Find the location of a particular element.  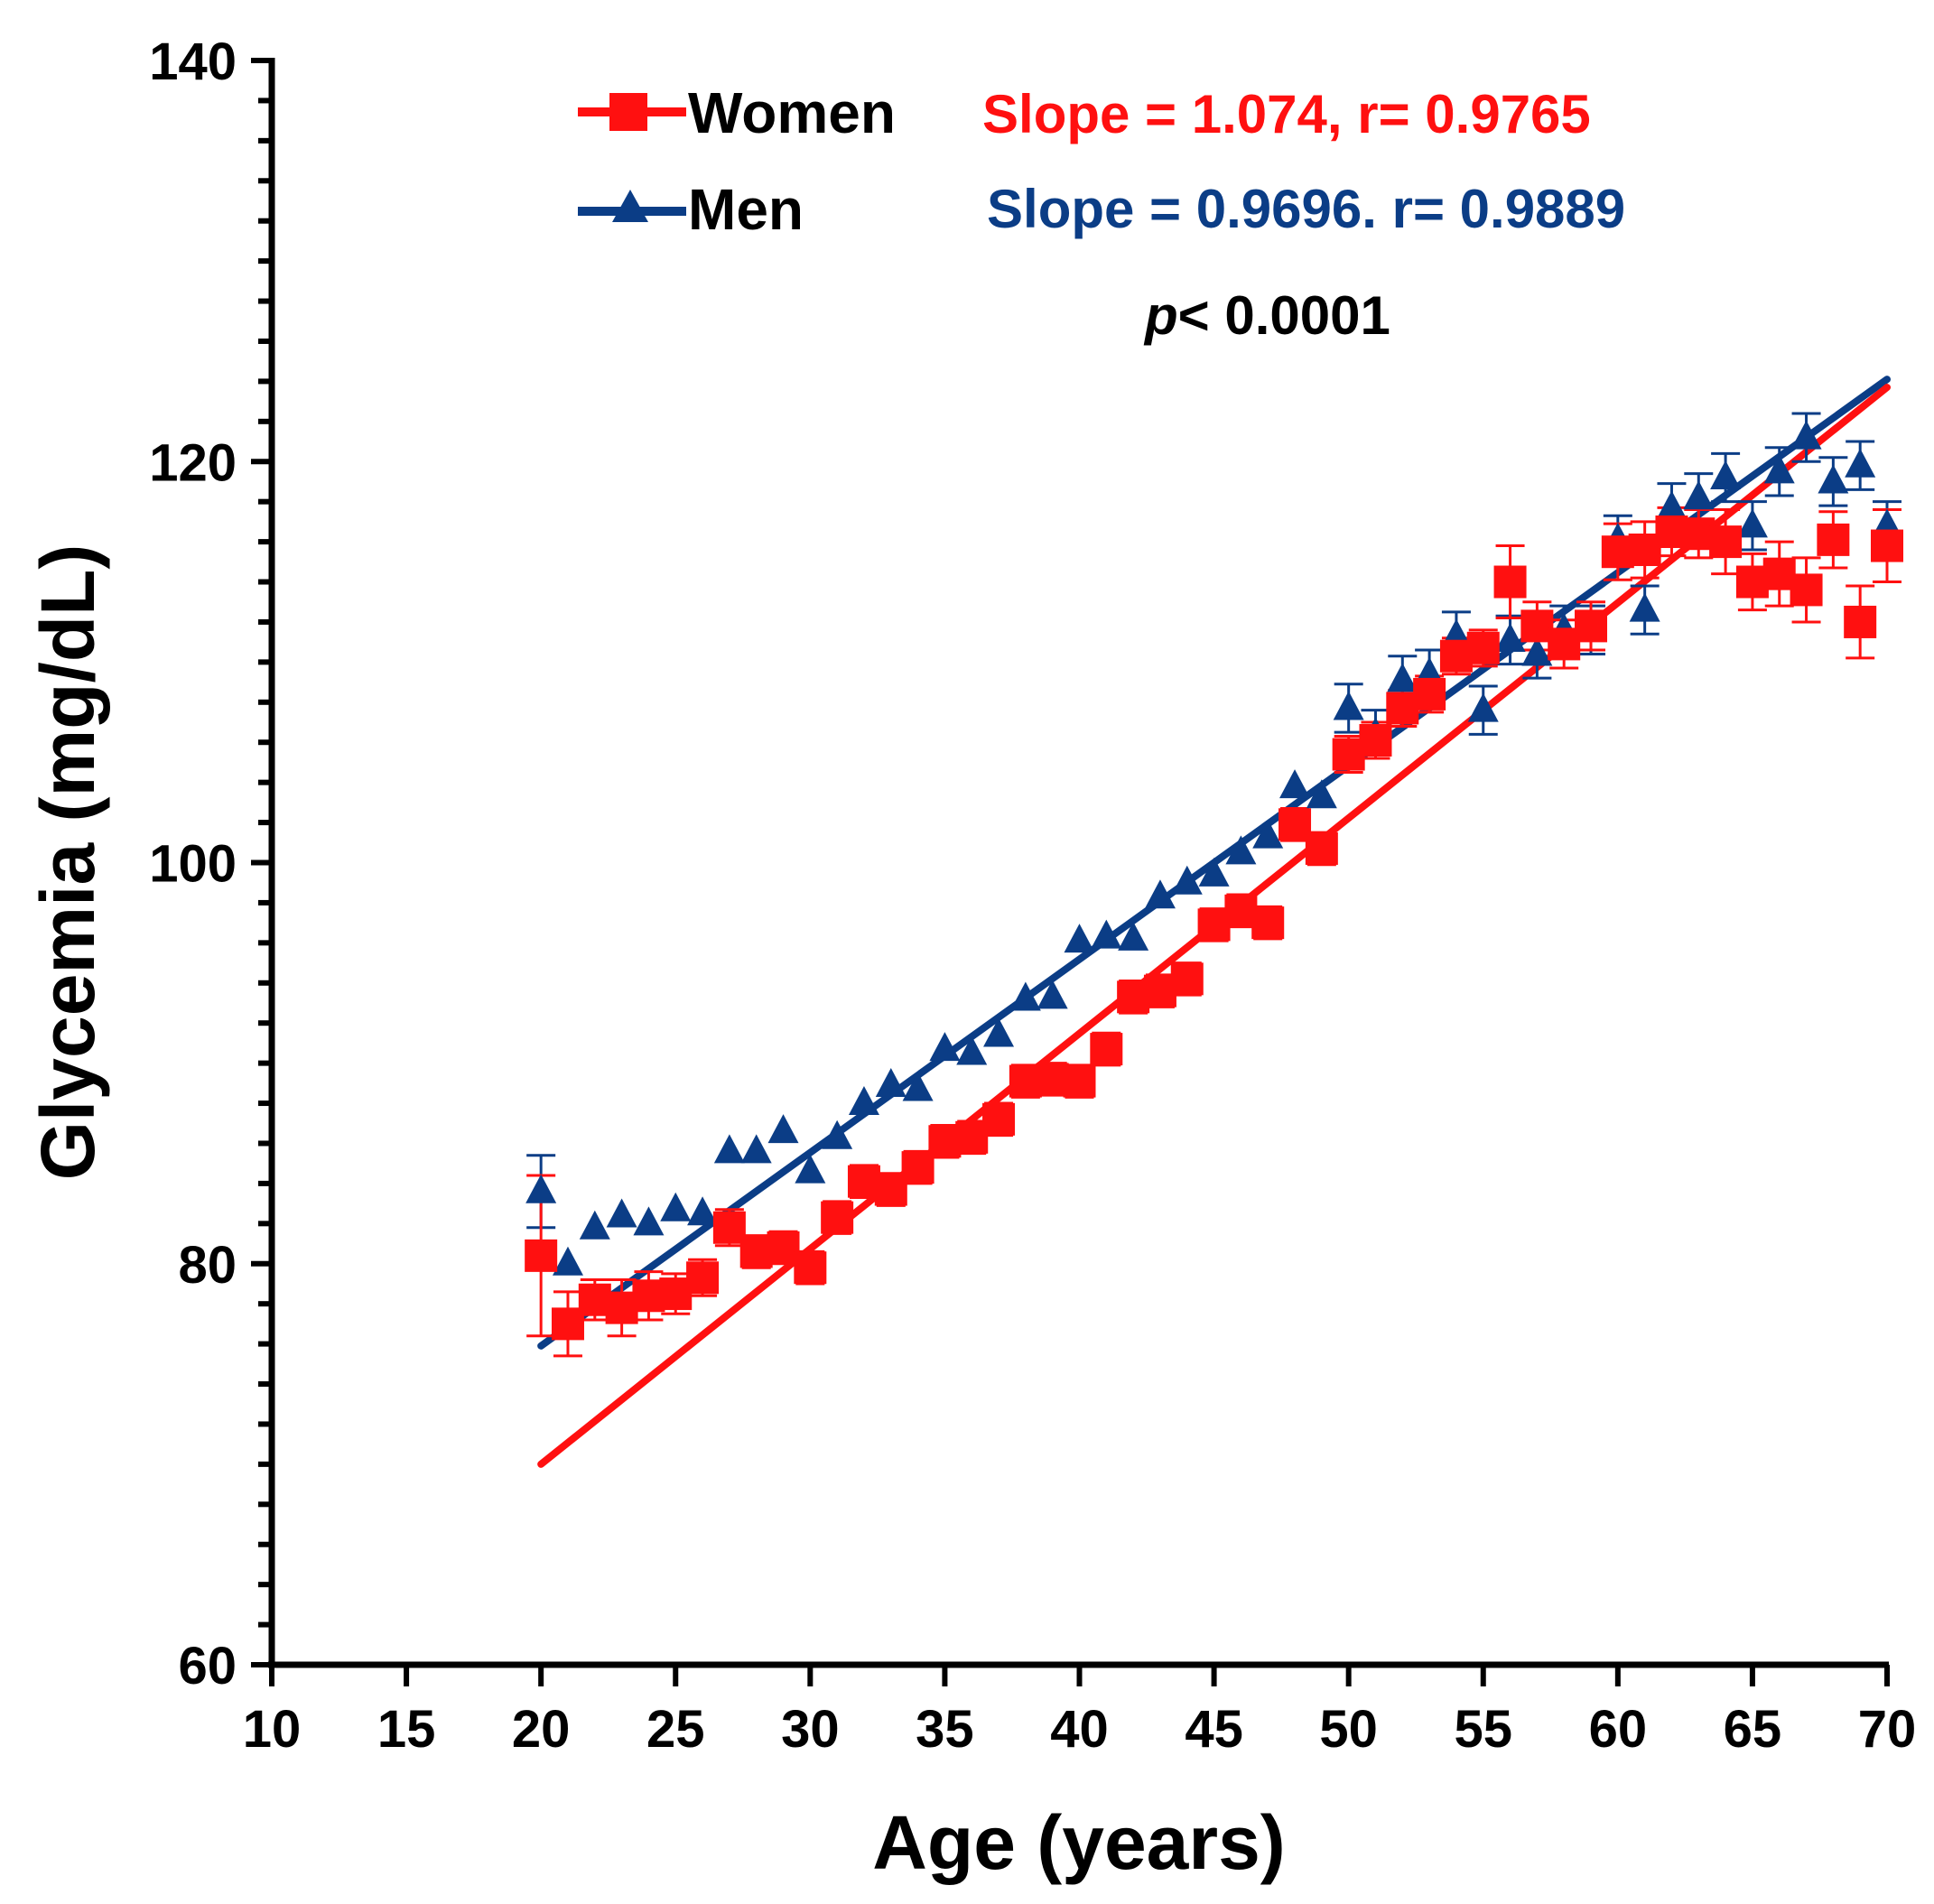

x-tick-label: 10 is located at coordinates (272, 1729).